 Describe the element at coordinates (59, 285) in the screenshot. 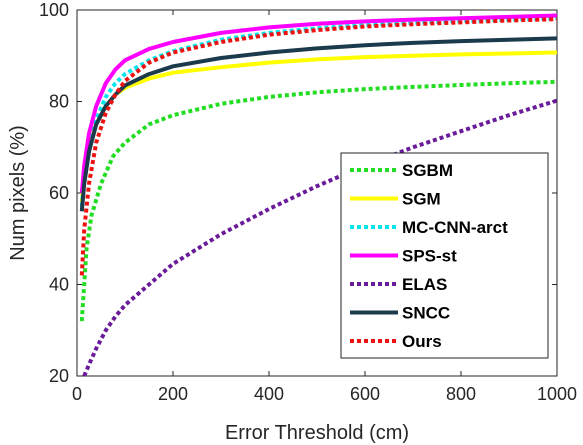

I see `y-tick-label: 40` at that location.